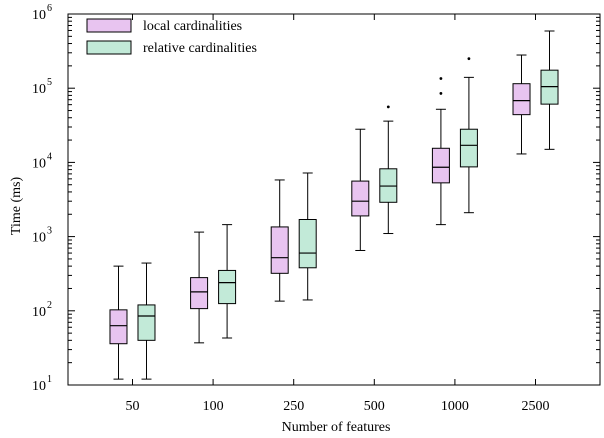  What do you see at coordinates (16, 206) in the screenshot?
I see `y-axis-label: Time (ms)` at bounding box center [16, 206].